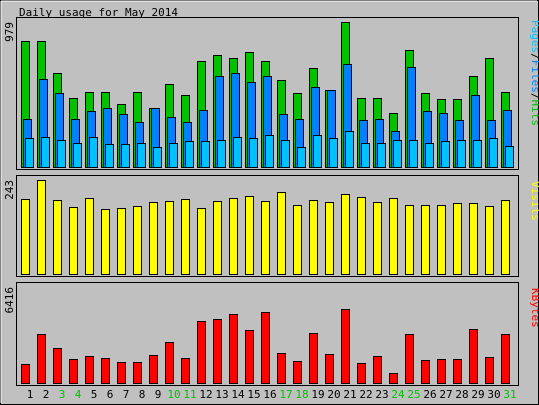 The height and width of the screenshot is (405, 539). I want to click on x-tick-label-day-26: 26, so click(429, 394).